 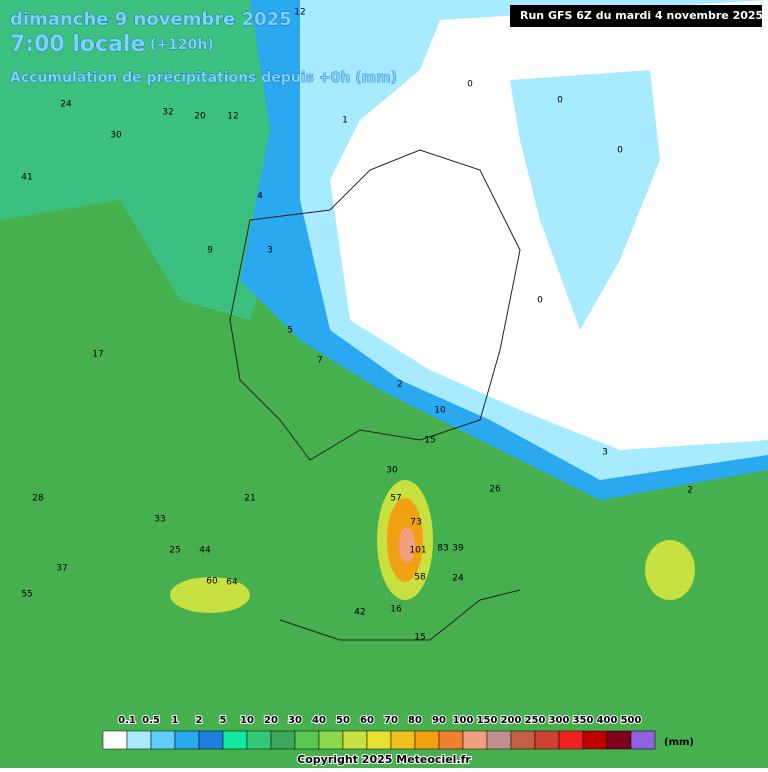 I want to click on legend-unit: (mm), so click(x=679, y=742).